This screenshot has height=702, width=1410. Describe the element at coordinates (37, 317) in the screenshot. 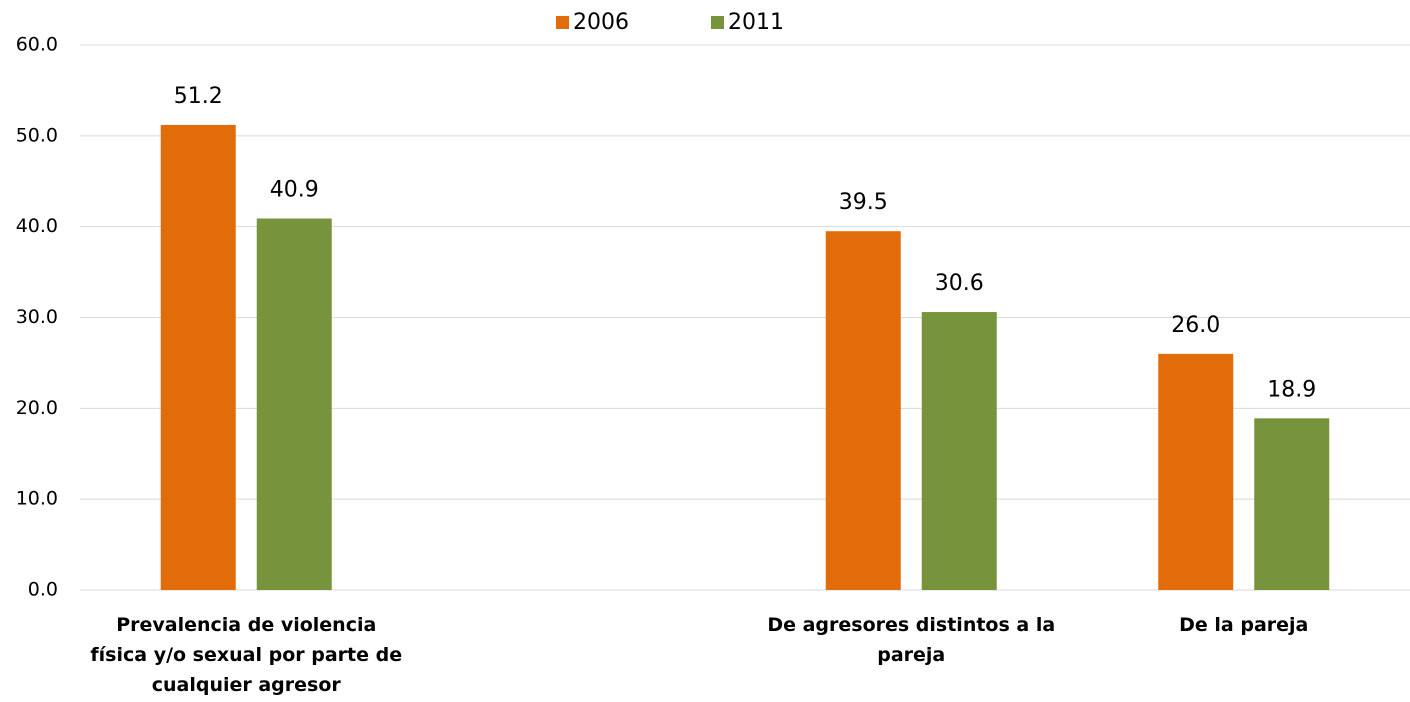

I see `y-tick-label: 30.0` at that location.